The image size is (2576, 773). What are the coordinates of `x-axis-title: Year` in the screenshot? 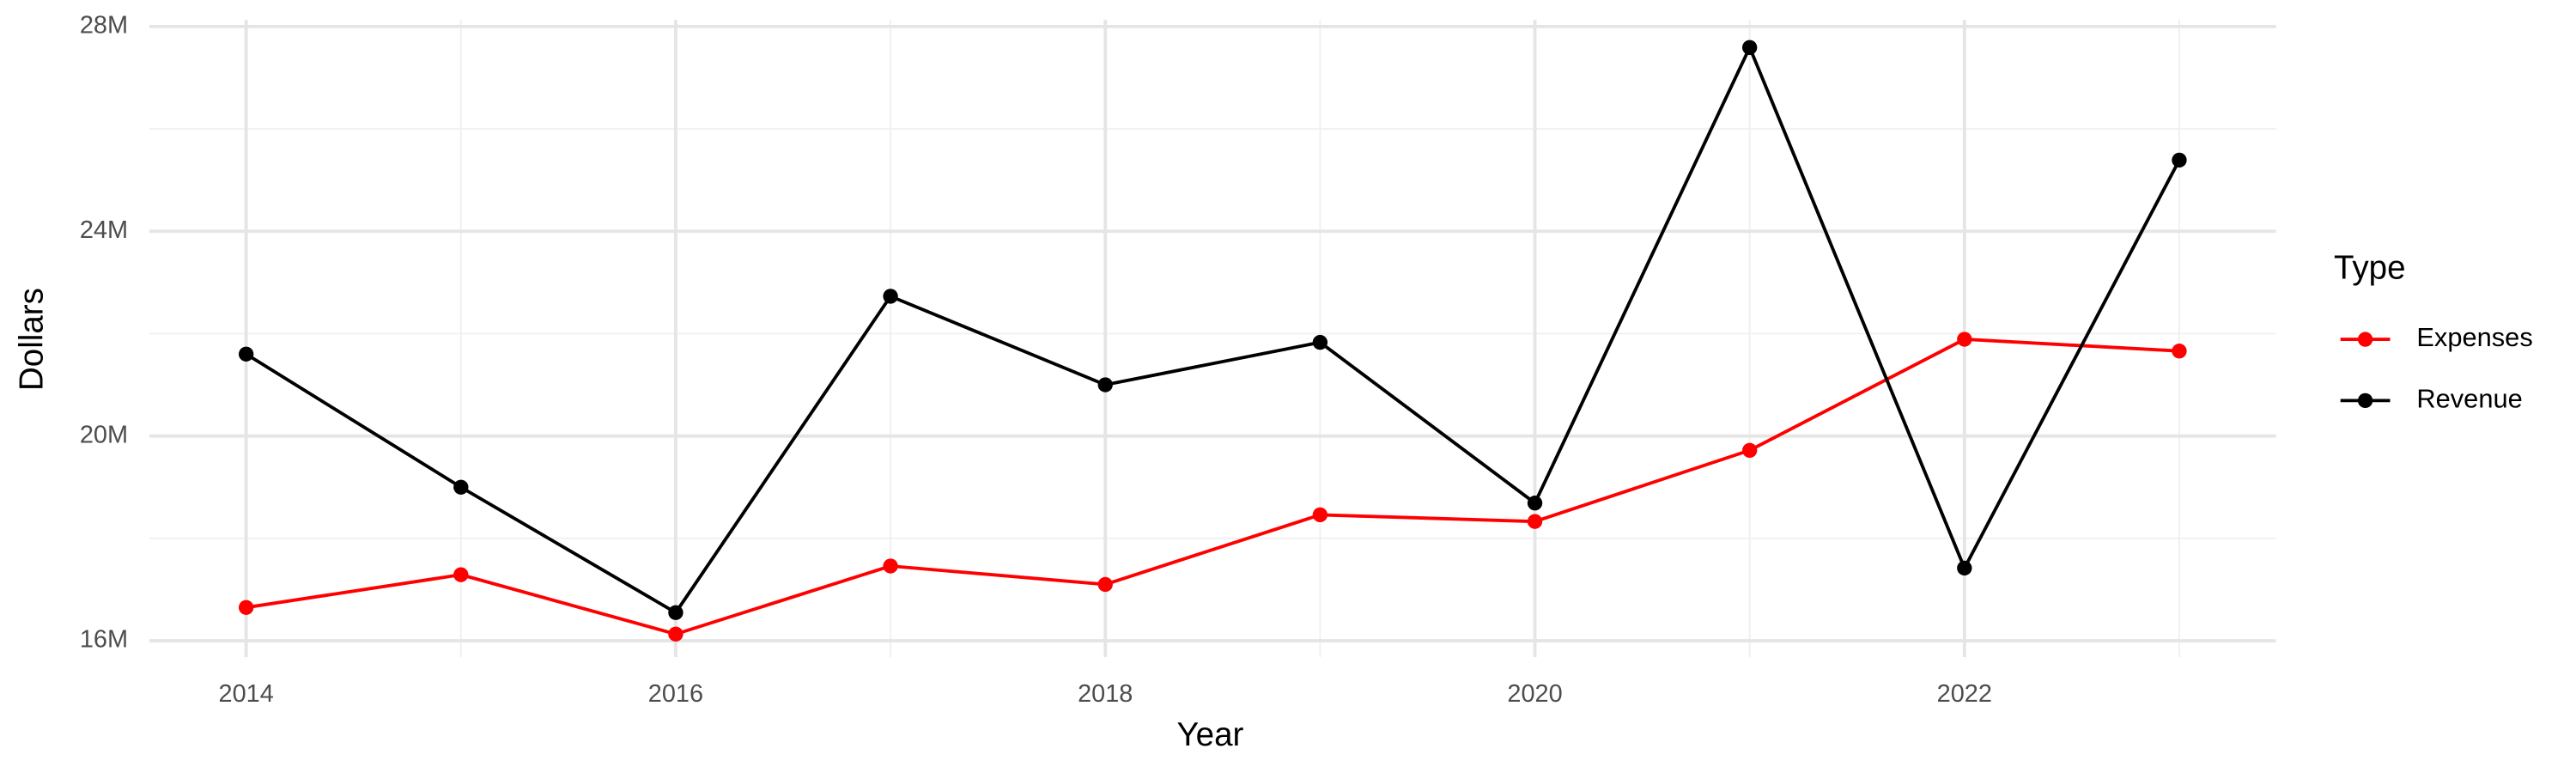 It's located at (1210, 734).